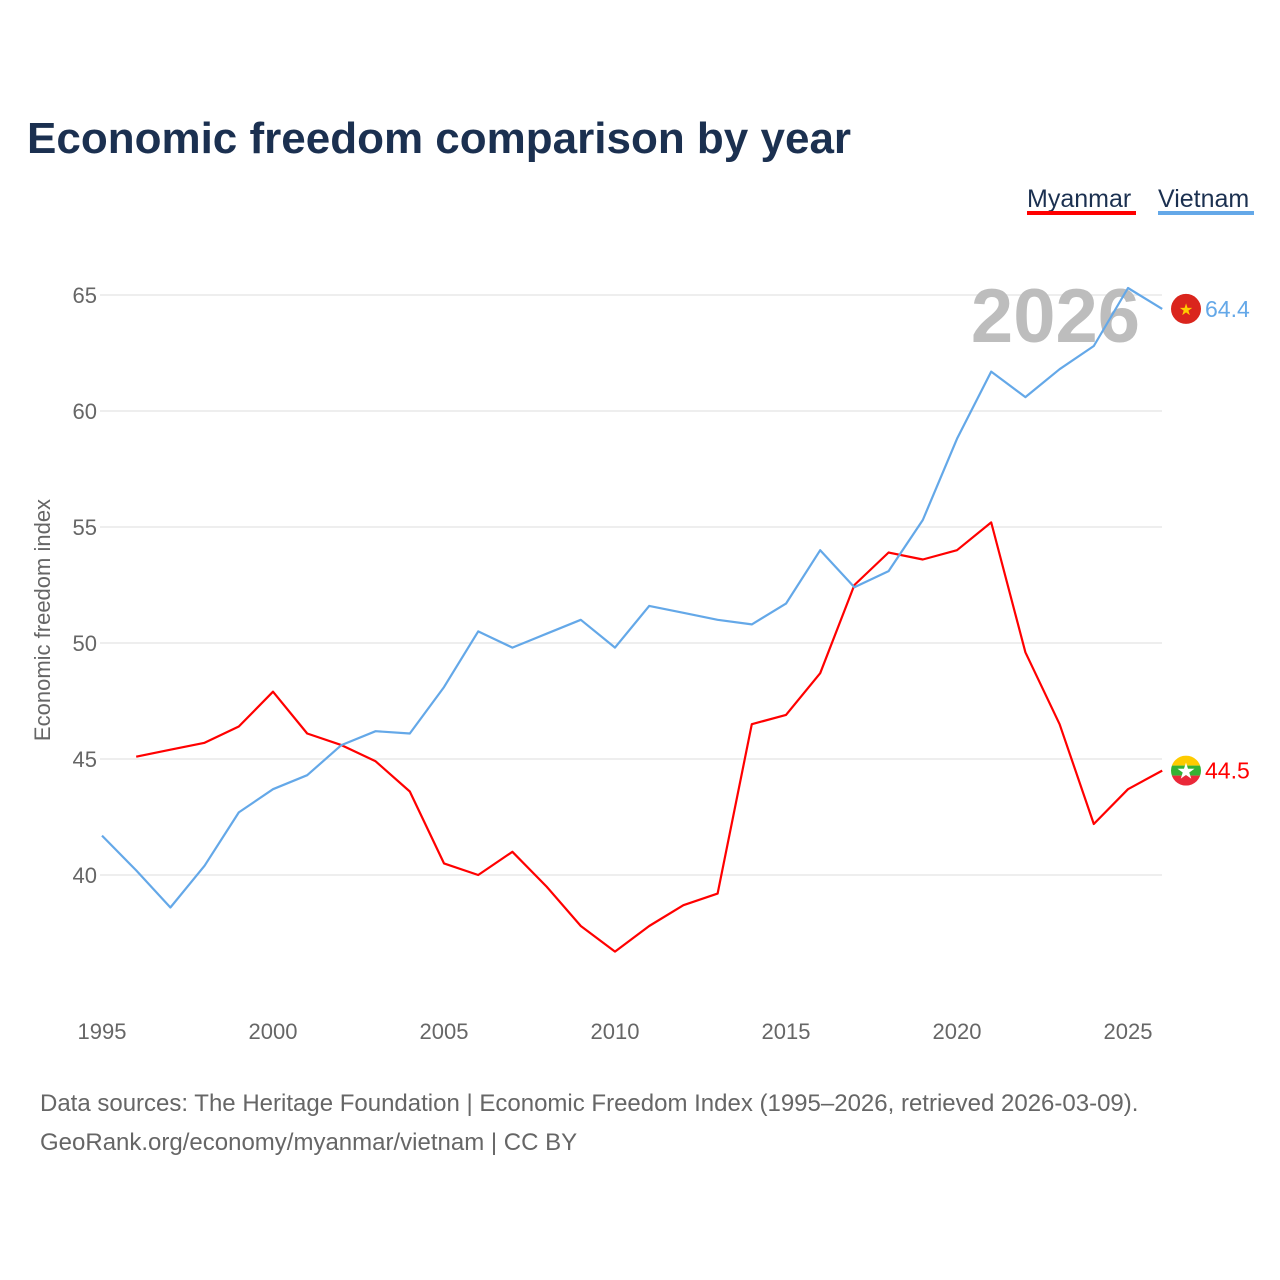 Image resolution: width=1280 pixels, height=1280 pixels. What do you see at coordinates (85, 295) in the screenshot?
I see `y-tick-label: 65` at bounding box center [85, 295].